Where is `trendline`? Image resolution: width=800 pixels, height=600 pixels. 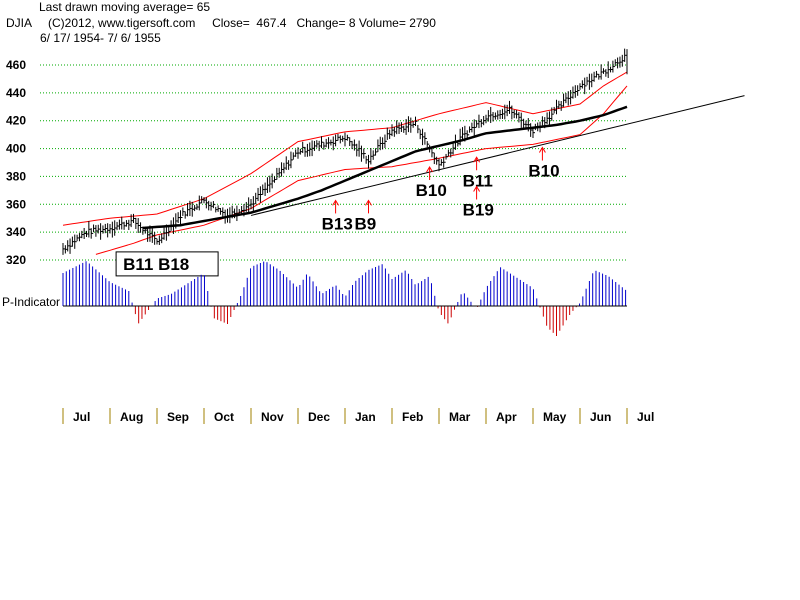 trendline is located at coordinates (497, 155).